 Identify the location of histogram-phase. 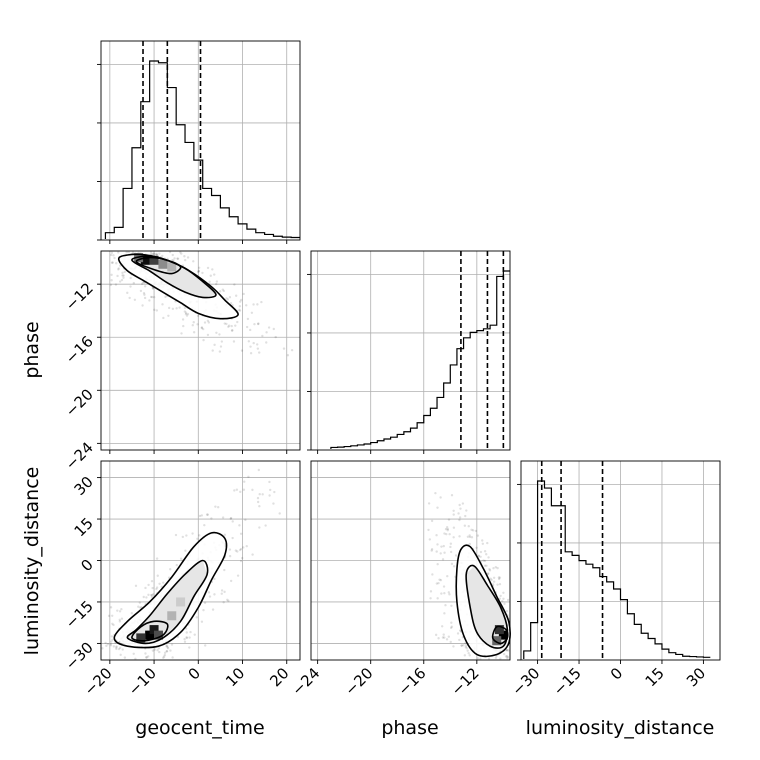
(420, 359).